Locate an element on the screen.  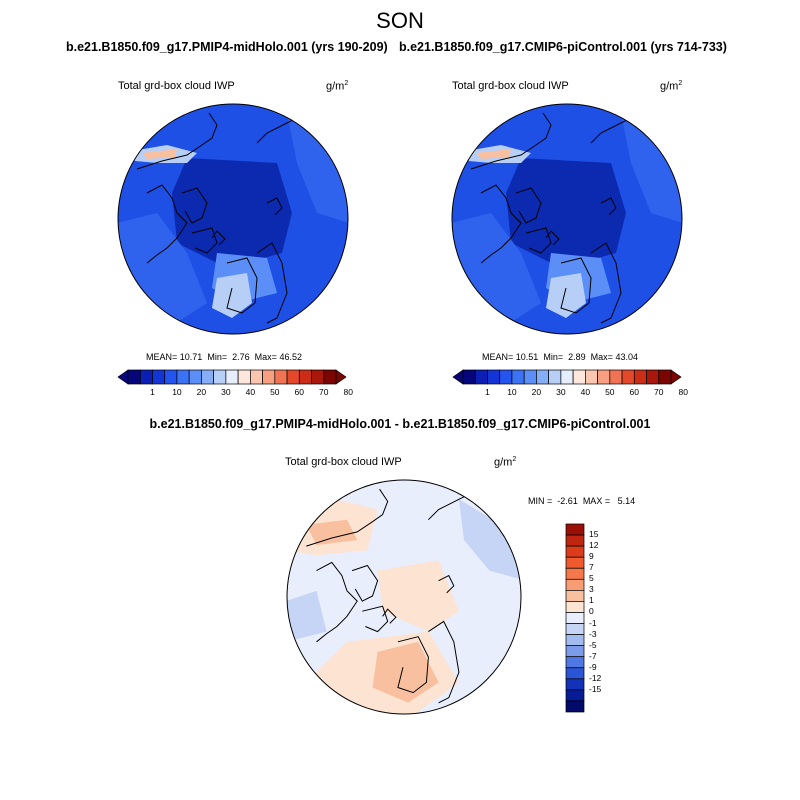
coastline-archipelago is located at coordinates (194, 205).